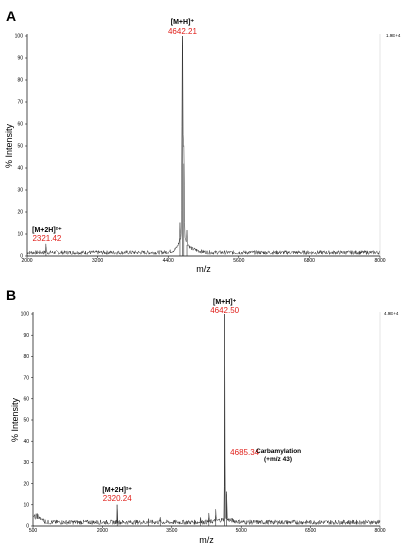 This screenshot has height=550, width=404. Describe the element at coordinates (11, 295) in the screenshot. I see `panel-letter: B` at that location.